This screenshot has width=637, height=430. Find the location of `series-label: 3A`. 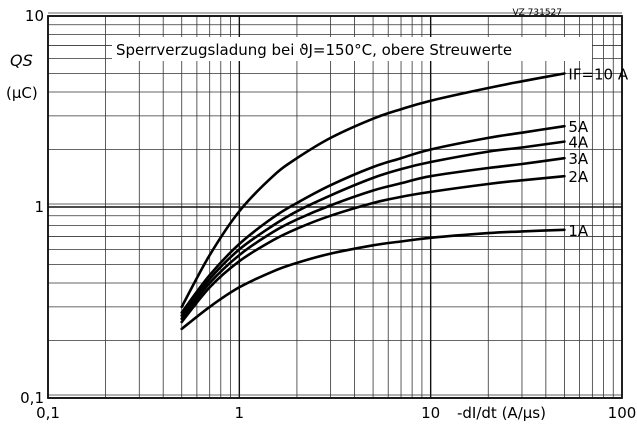

series-label: 3A is located at coordinates (578, 159).